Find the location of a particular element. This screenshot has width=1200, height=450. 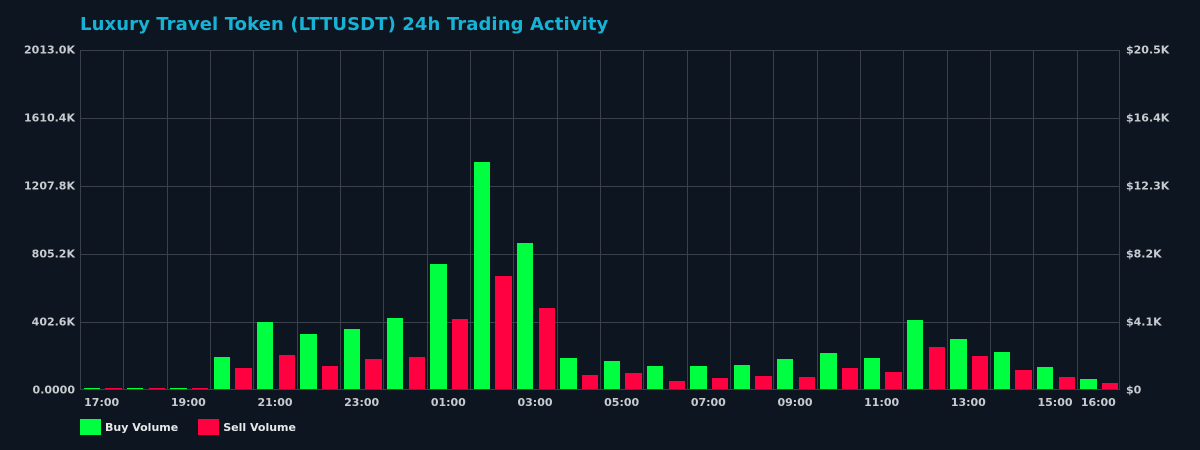

legend-label-sell: Sell Volume is located at coordinates (259, 427).